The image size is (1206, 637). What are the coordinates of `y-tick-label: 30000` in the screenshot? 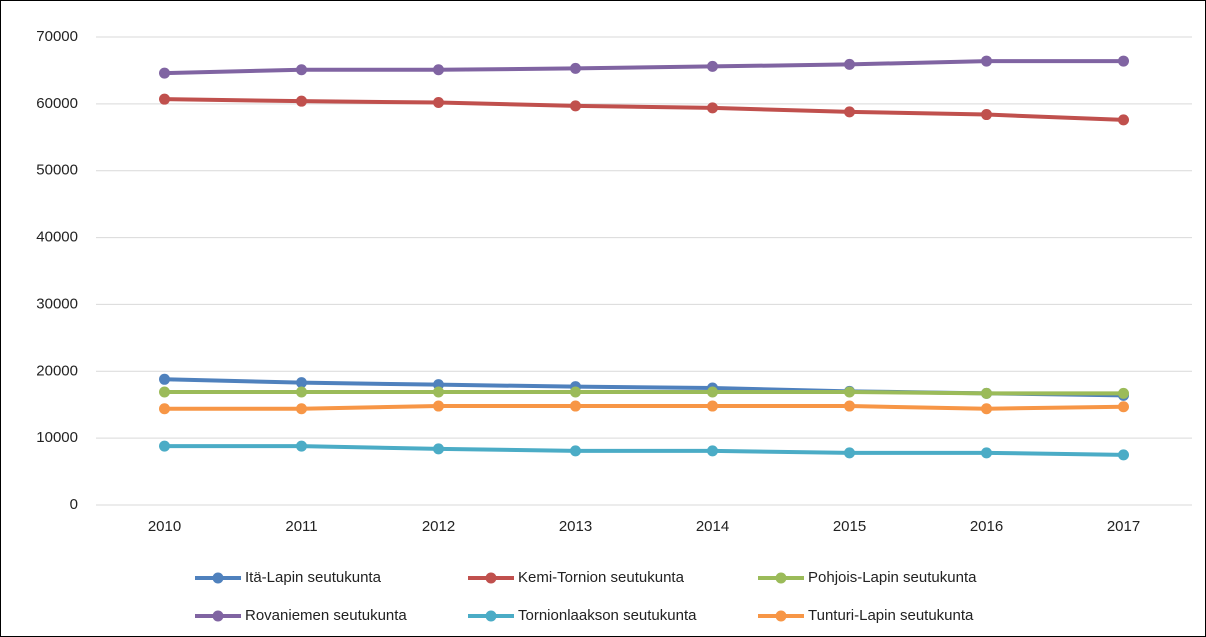 It's located at (57, 303).